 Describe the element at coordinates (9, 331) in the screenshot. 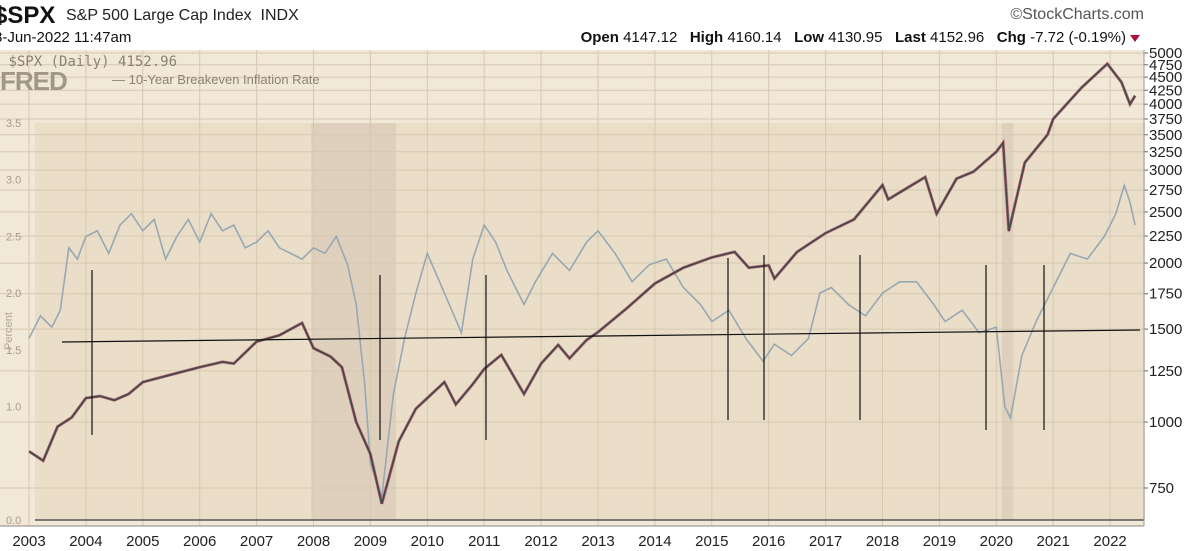

I see `left-axis-label: Percent` at that location.